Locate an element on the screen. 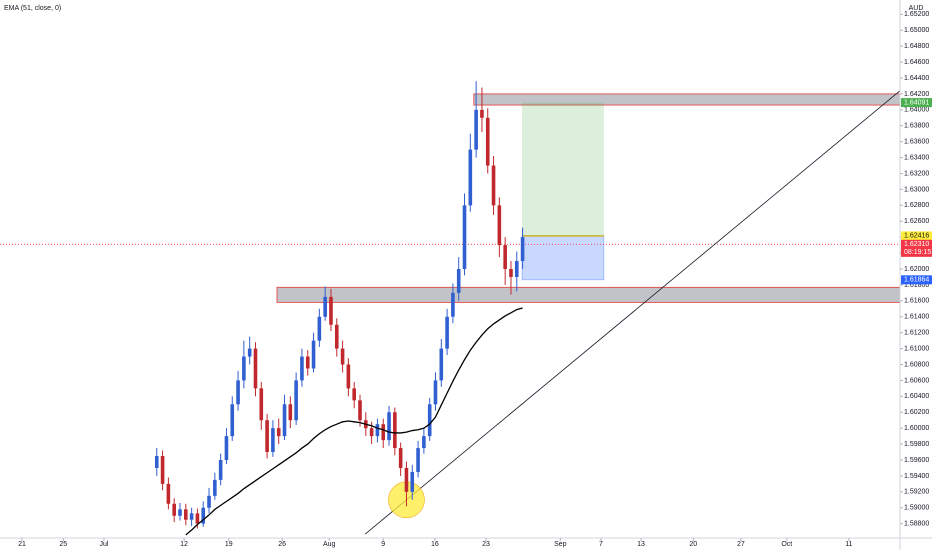 The image size is (932, 550). y-tick-label: 1.60600 is located at coordinates (916, 380).